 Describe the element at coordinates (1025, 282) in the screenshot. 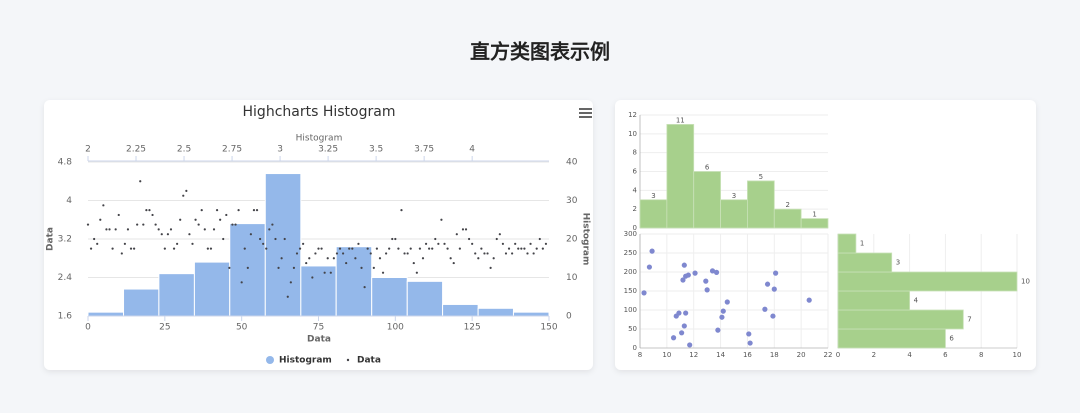

I see `data-label: 10` at that location.